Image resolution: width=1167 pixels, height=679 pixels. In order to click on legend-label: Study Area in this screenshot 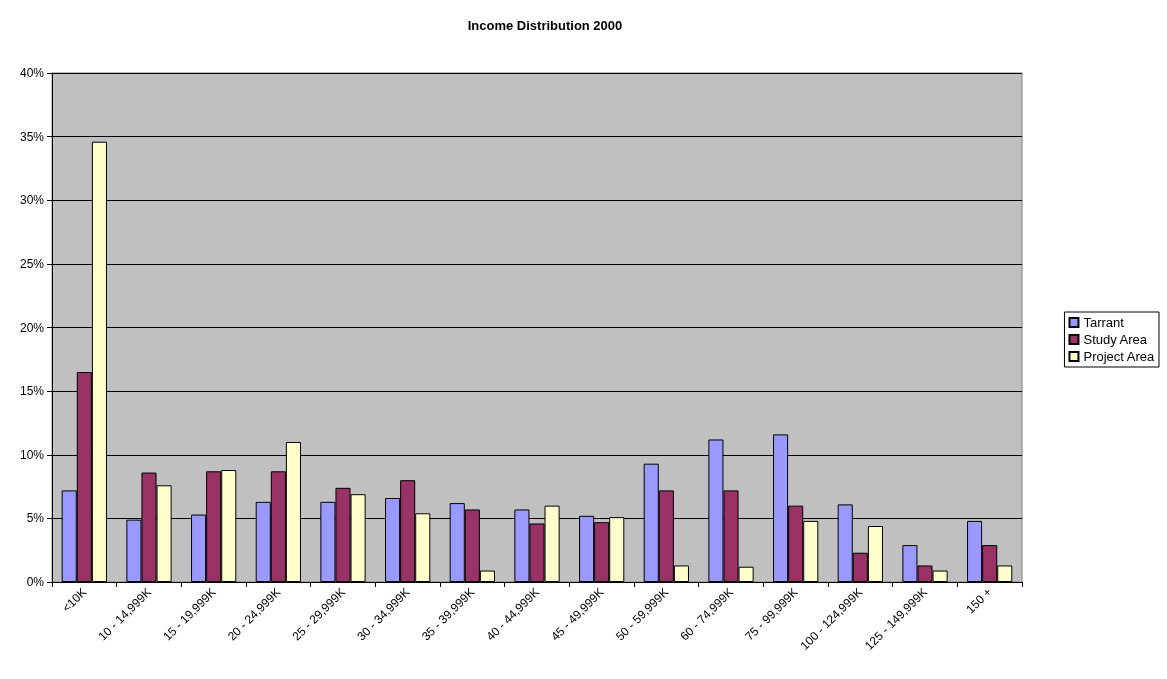, I will do `click(1115, 339)`.